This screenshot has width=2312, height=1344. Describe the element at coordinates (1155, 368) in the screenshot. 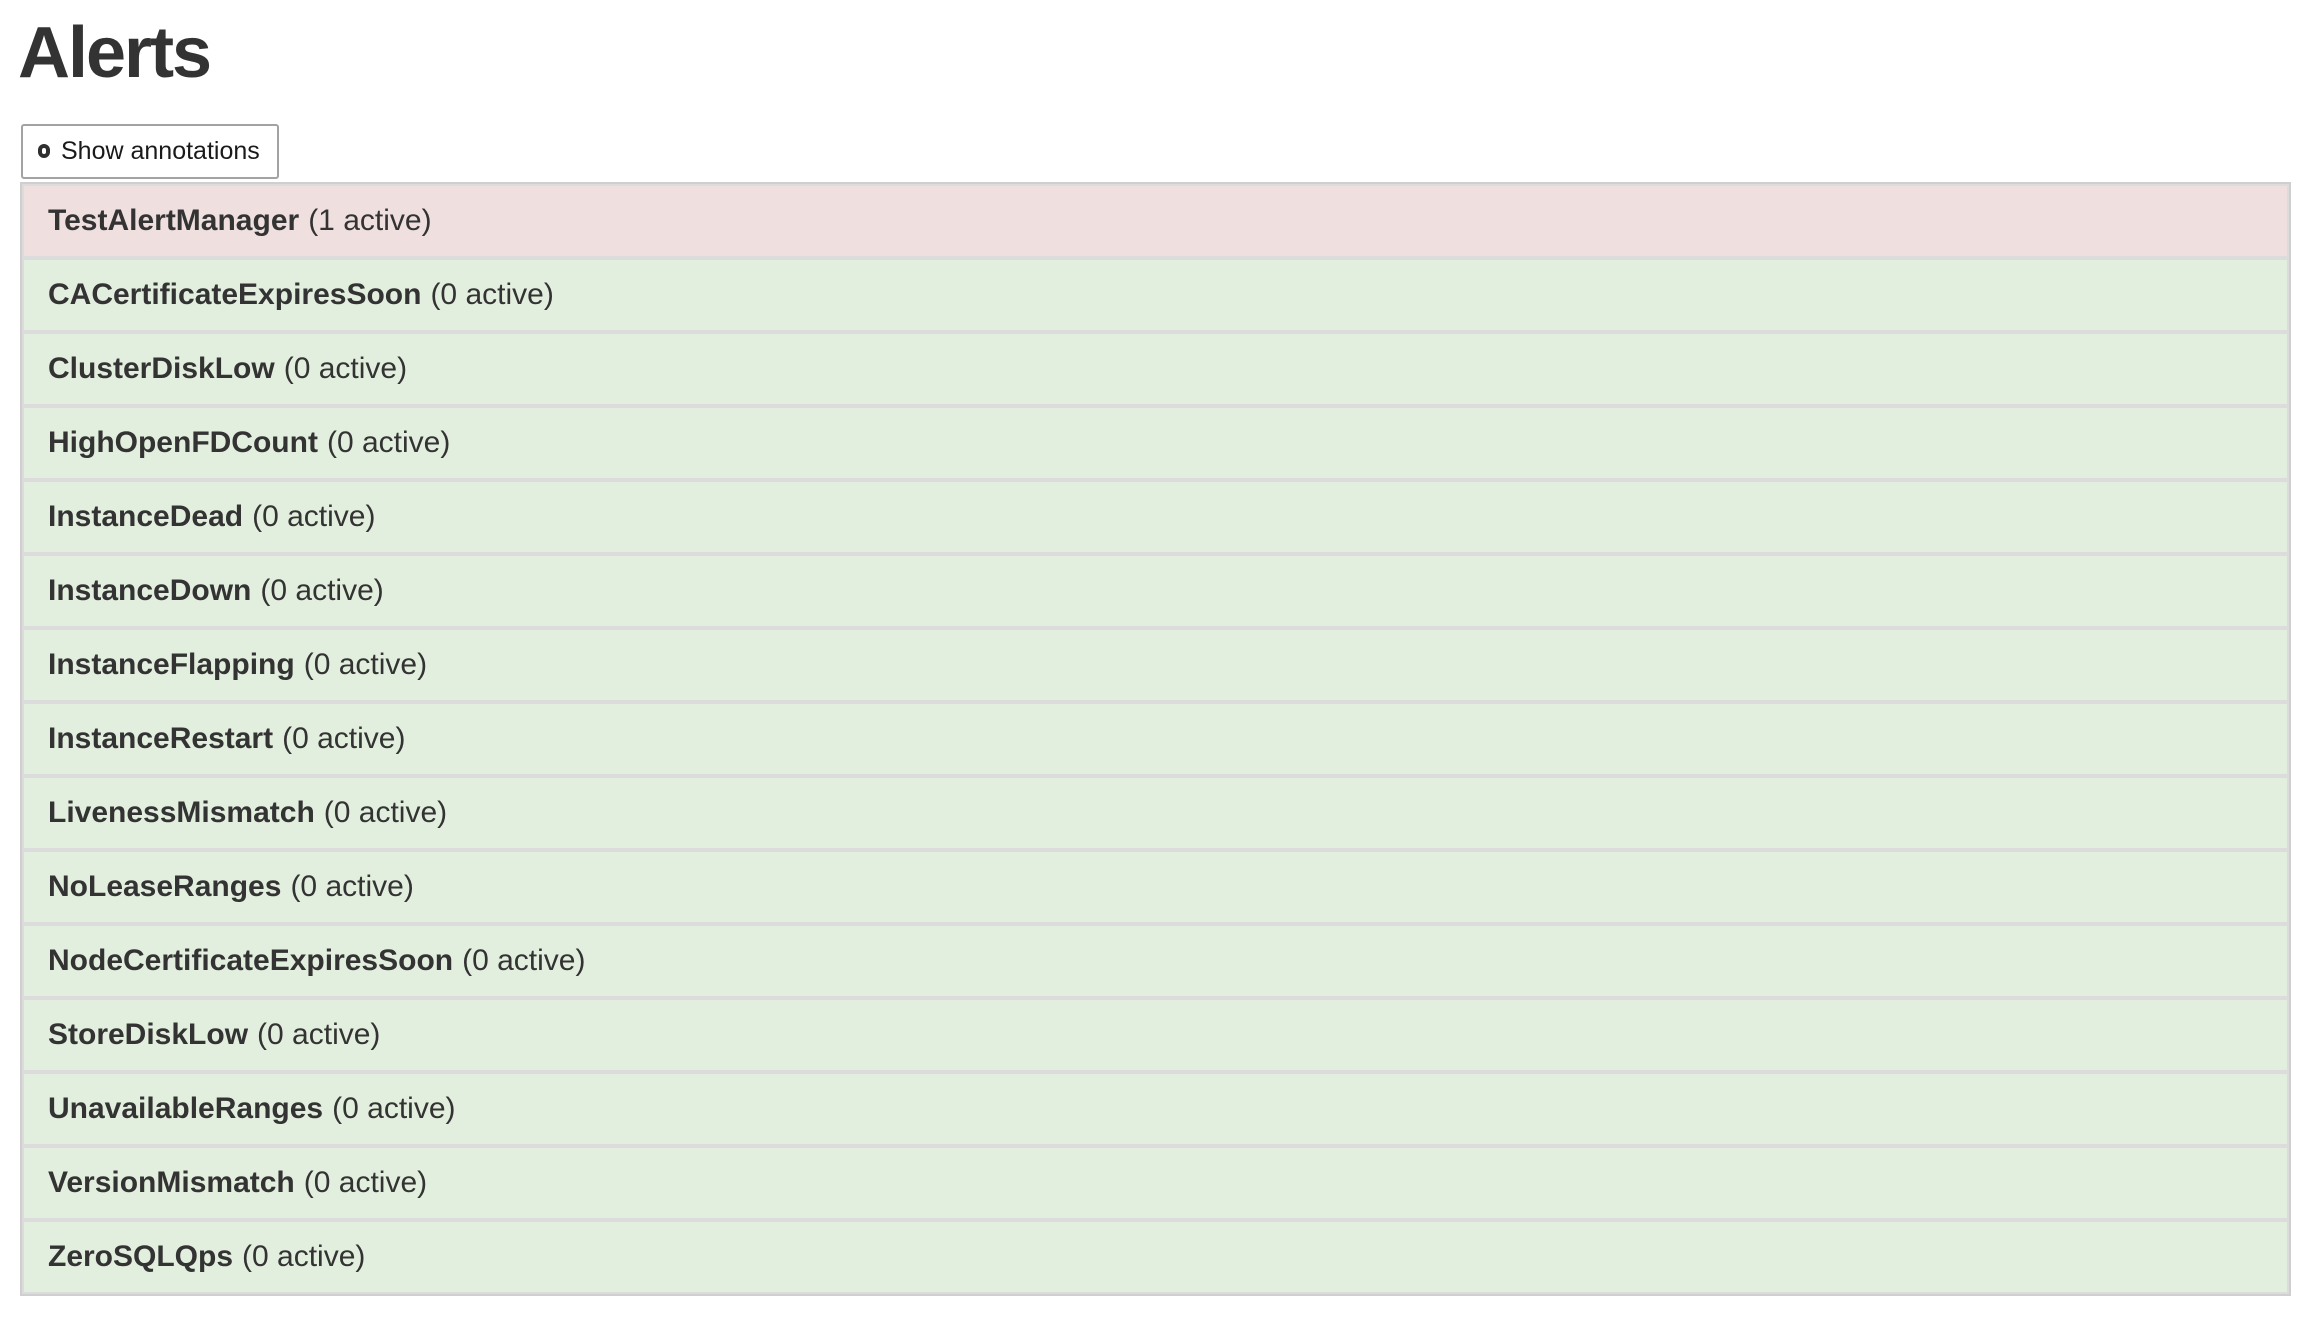

I see `alert-row: ClusterDiskLow (0 active)` at that location.